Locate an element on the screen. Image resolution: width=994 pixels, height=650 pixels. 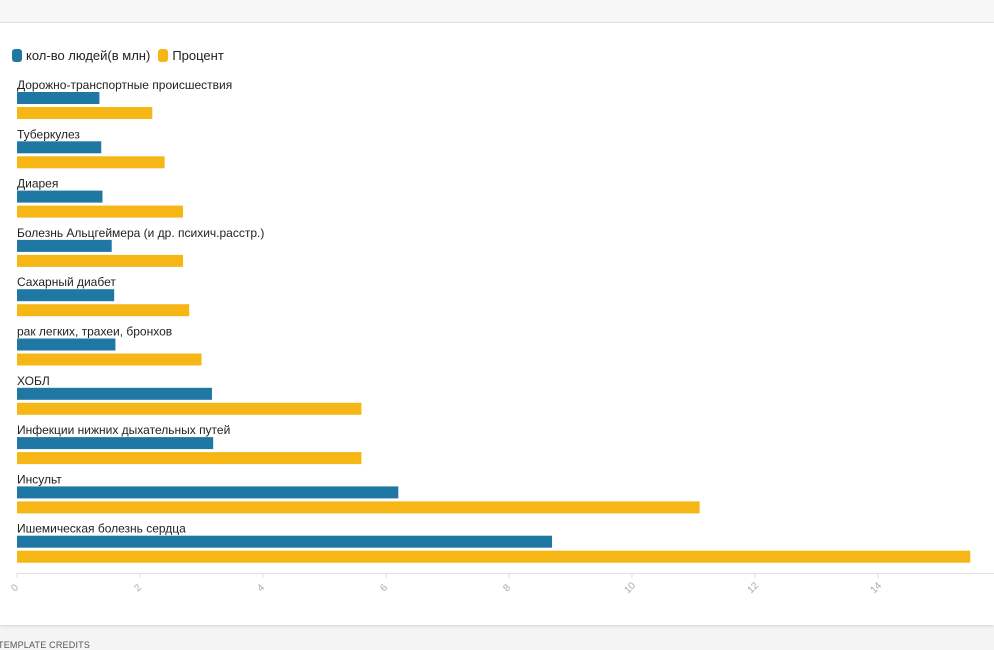
x-tick-label: 0 is located at coordinates (15, 588).